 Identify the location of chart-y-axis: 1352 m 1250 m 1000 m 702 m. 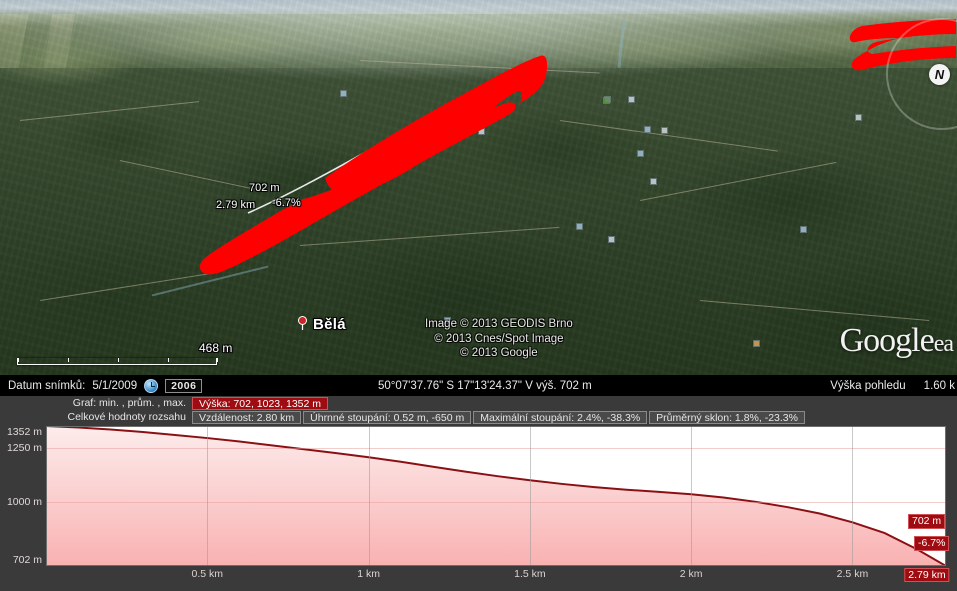
(23, 496).